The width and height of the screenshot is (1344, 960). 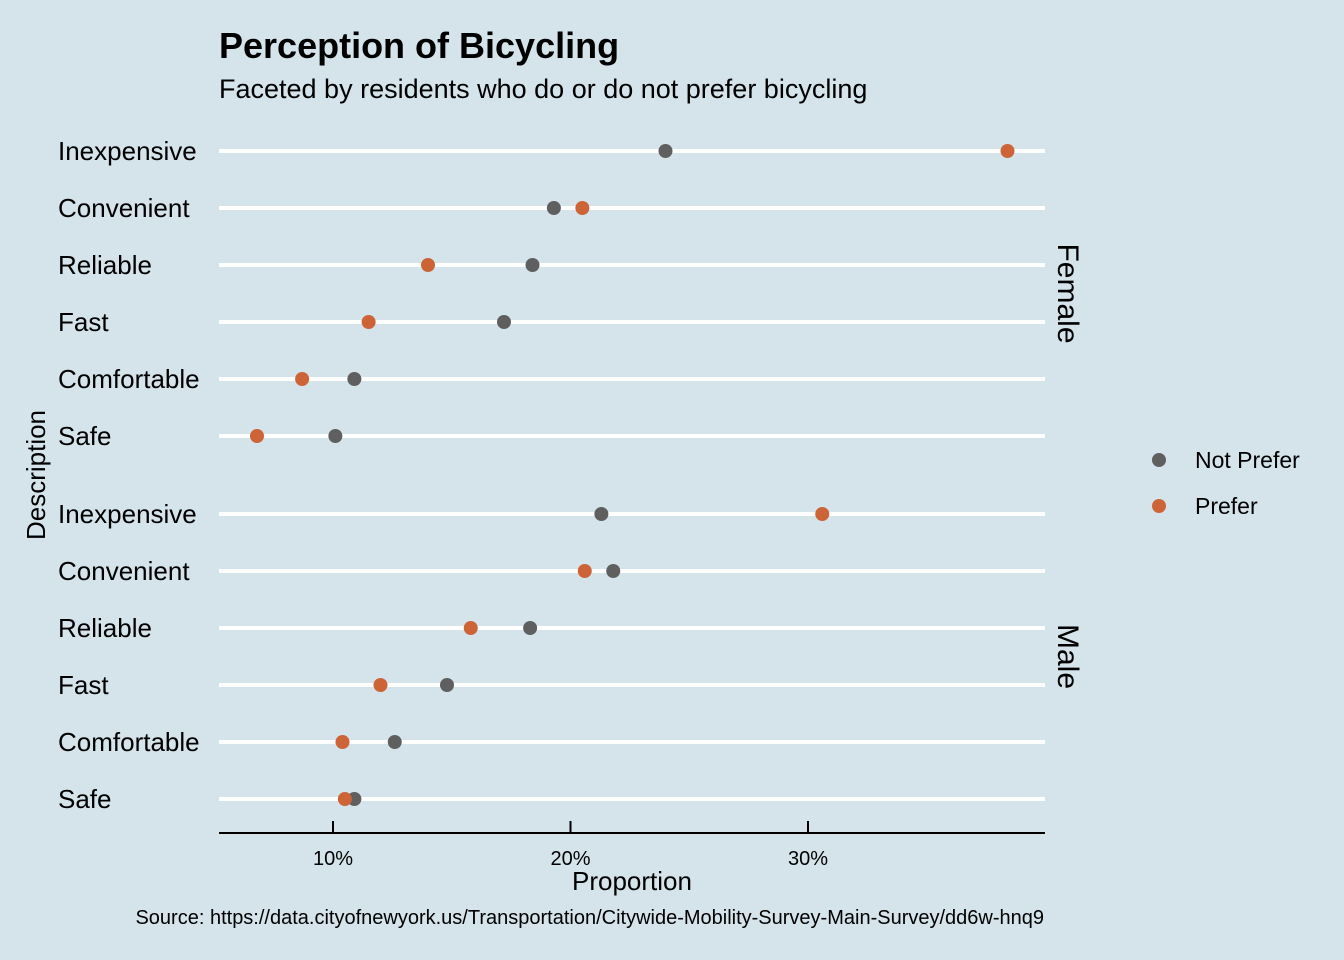 I want to click on facet-strip-label: Female, so click(x=1067, y=293).